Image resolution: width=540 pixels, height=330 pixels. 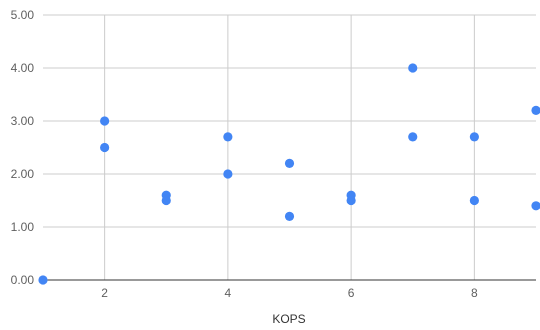 I want to click on x-axis-ticks: 2 4 6 8, so click(x=289, y=293).